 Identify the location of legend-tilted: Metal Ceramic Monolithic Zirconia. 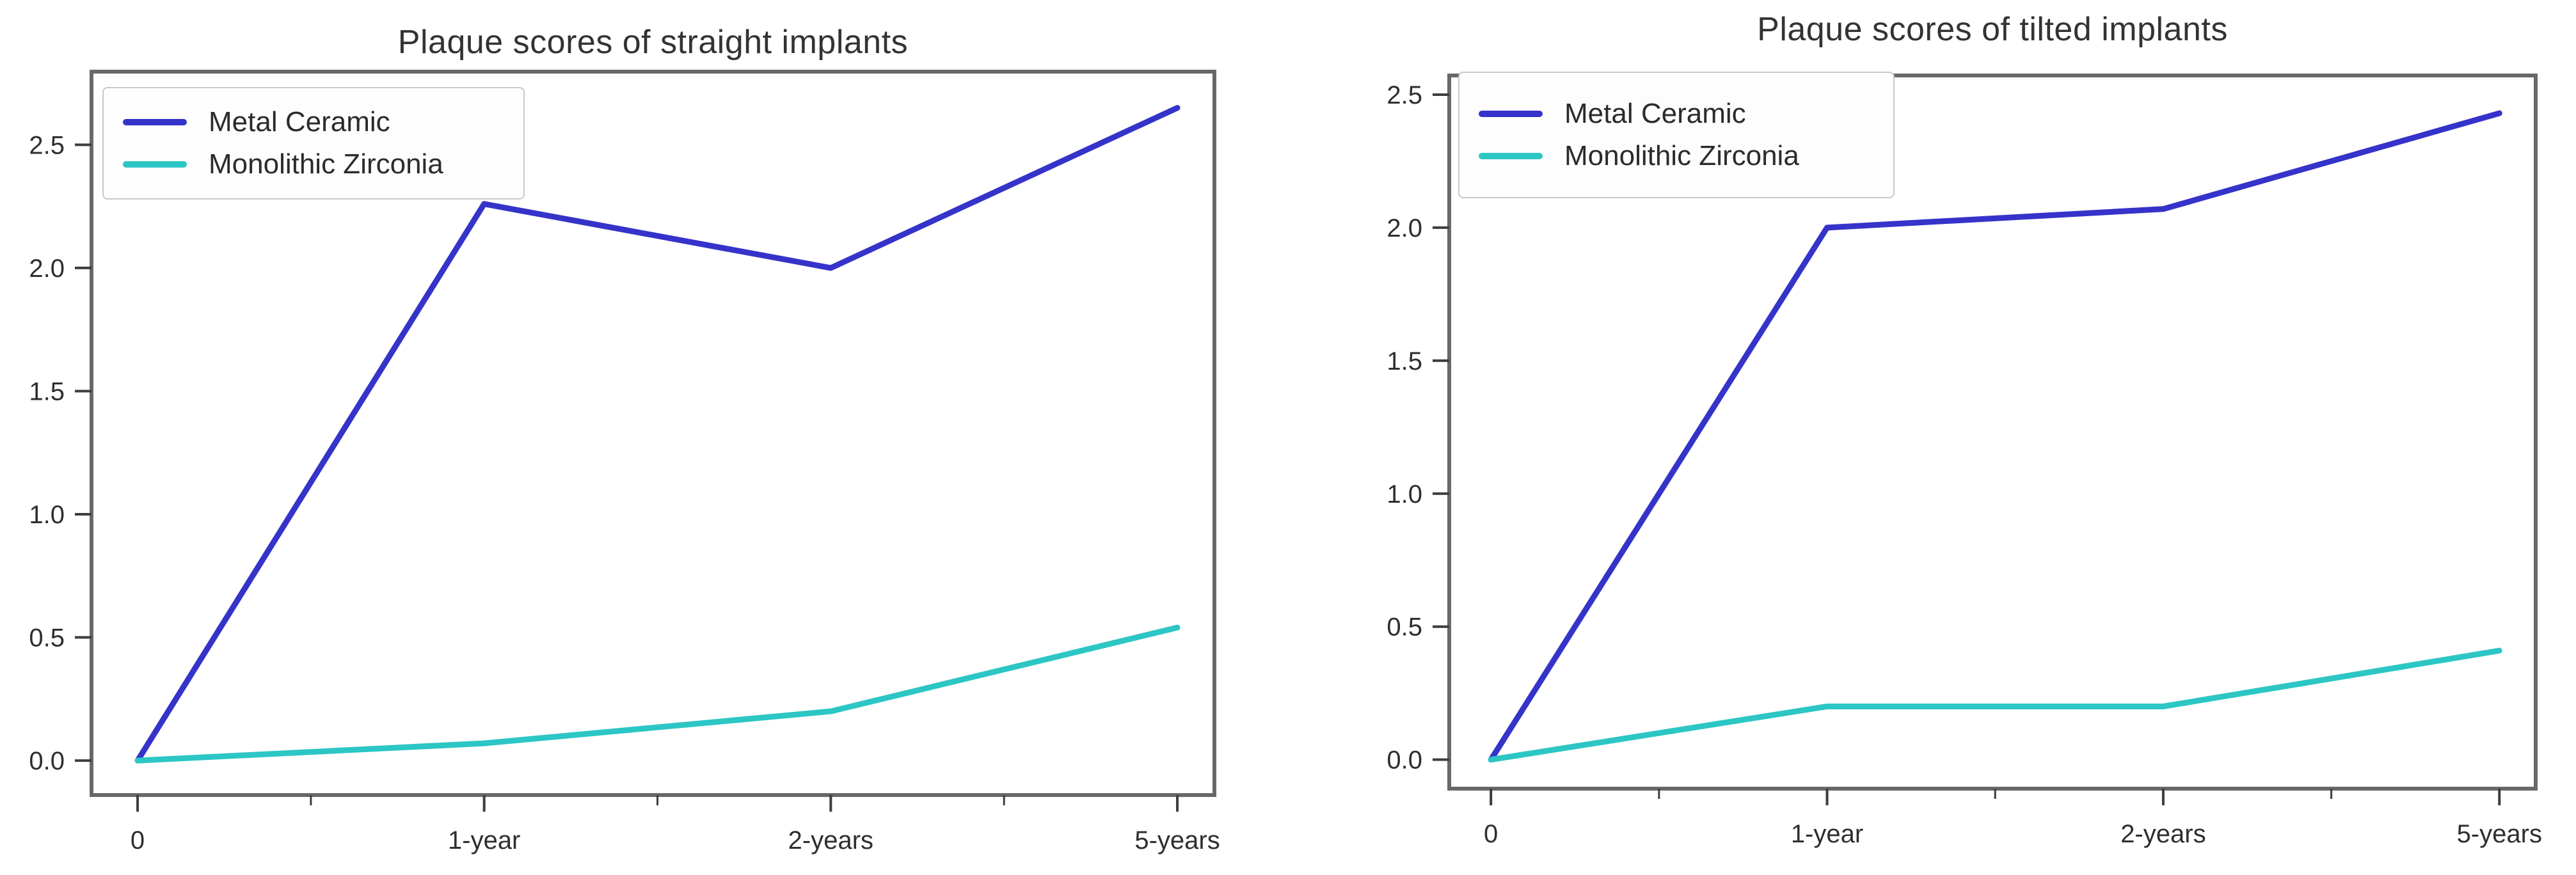
(1677, 135).